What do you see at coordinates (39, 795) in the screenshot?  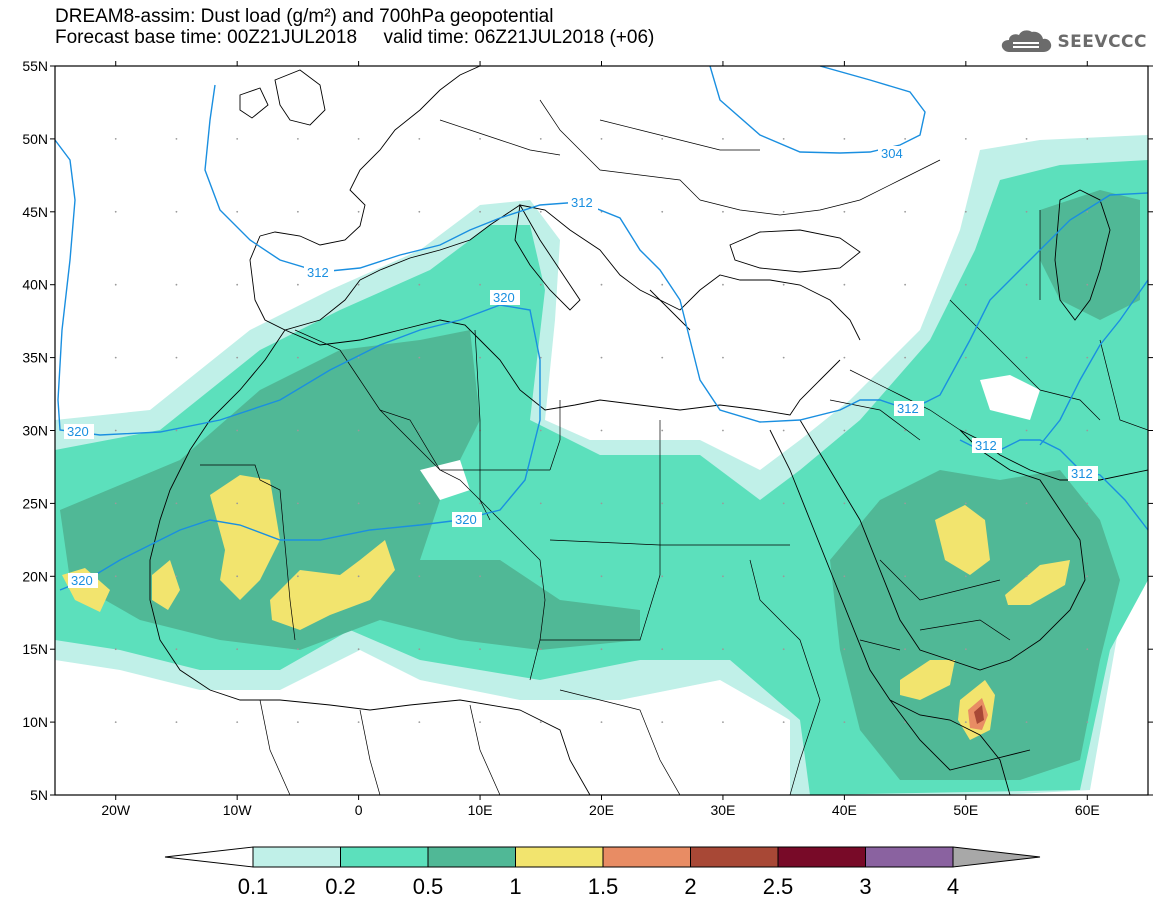 I see `lat-label: 5N` at bounding box center [39, 795].